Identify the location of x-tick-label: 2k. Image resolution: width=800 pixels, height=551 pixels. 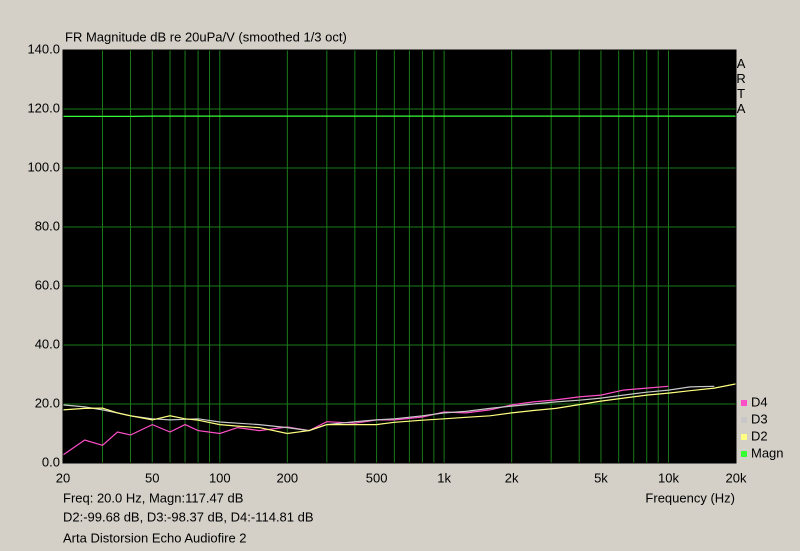
(512, 477).